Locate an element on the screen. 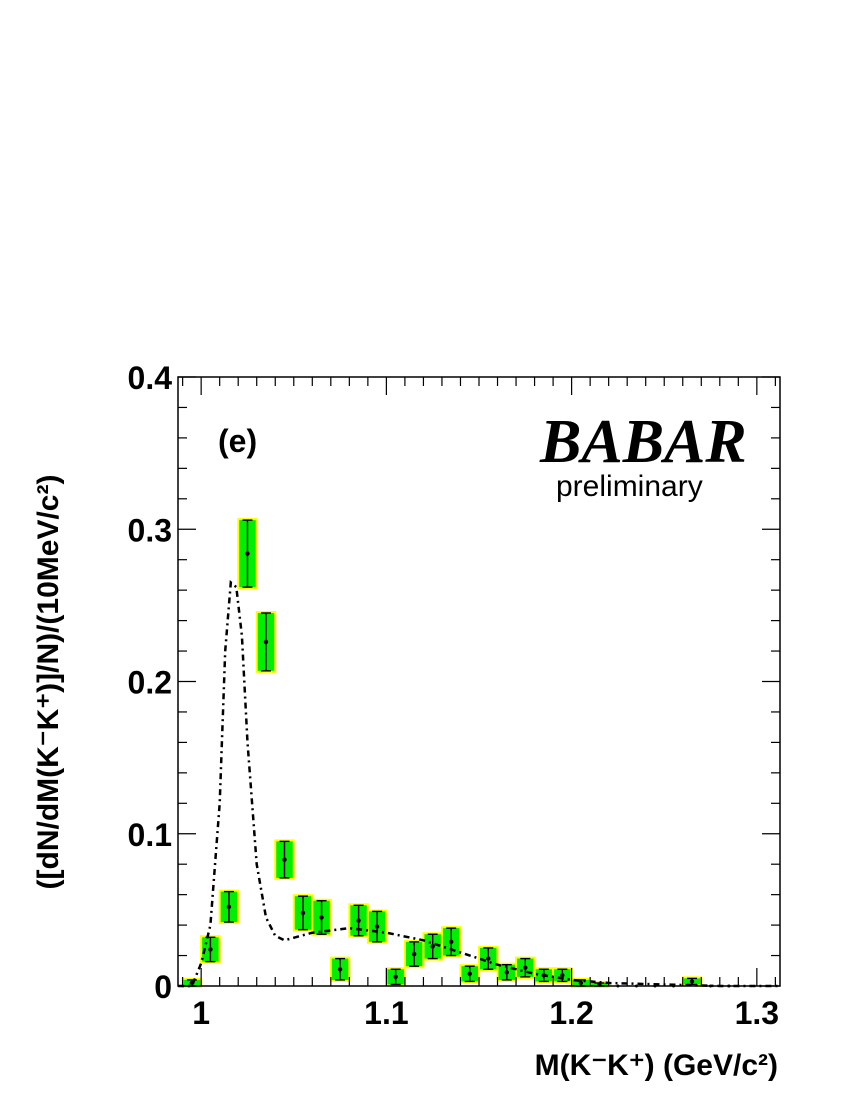 Image resolution: width=850 pixels, height=1100 pixels. x-axis-title: M(K⁻K⁺) (GeV/c²) is located at coordinates (656, 1065).